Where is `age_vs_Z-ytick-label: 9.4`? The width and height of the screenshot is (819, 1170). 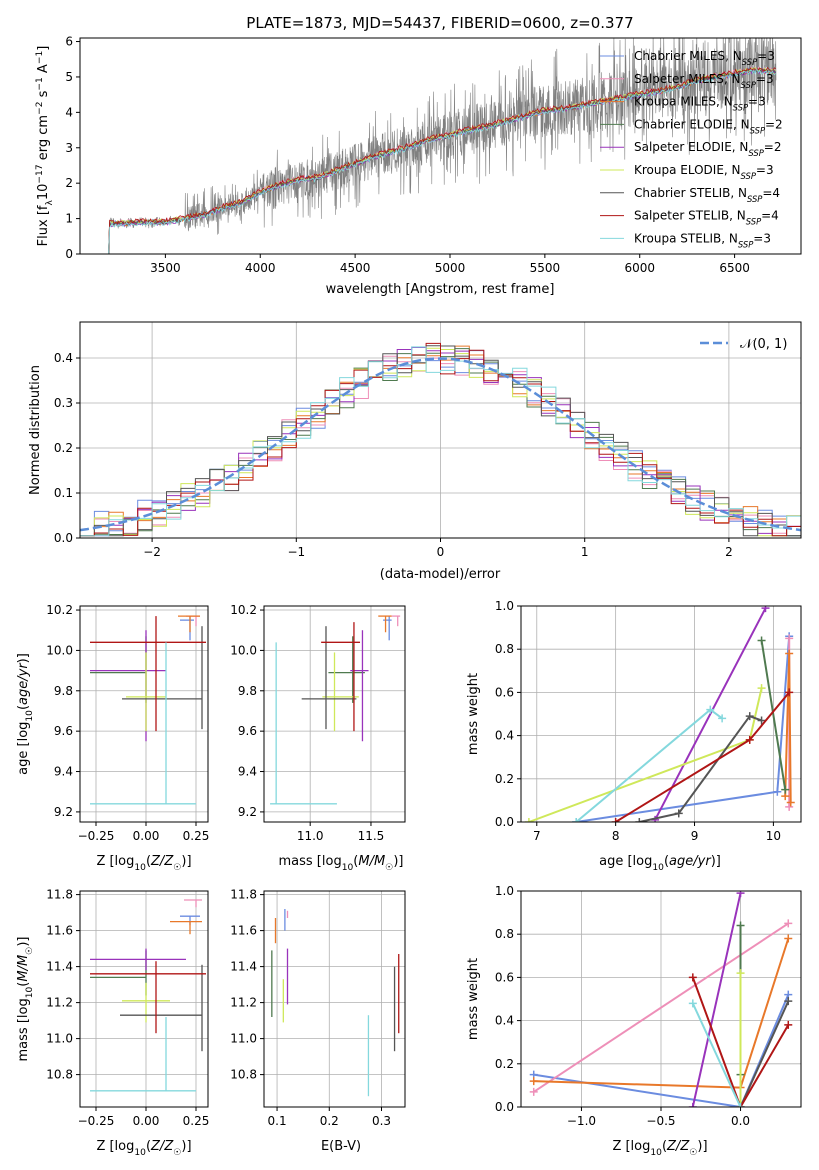
age_vs_Z-ytick-label: 9.4 is located at coordinates (63, 772).